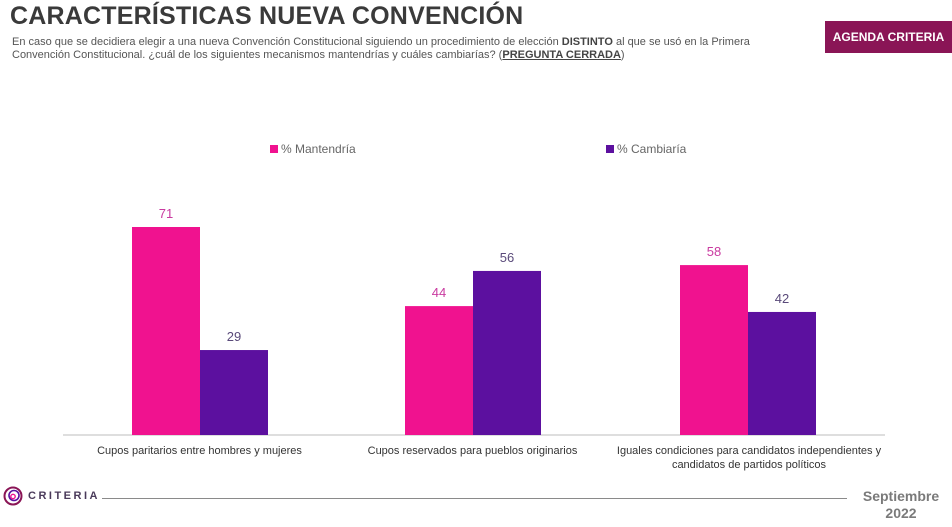 The width and height of the screenshot is (952, 527). I want to click on legend-label-cambiaria: % Cambiaría, so click(652, 149).